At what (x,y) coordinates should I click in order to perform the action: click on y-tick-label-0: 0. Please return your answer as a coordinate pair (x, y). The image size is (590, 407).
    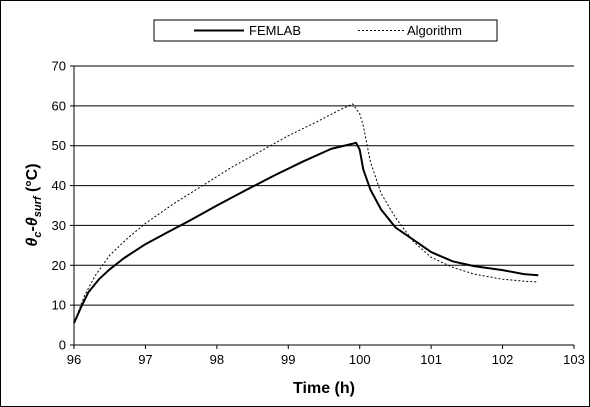
    Looking at the image, I should click on (62, 345).